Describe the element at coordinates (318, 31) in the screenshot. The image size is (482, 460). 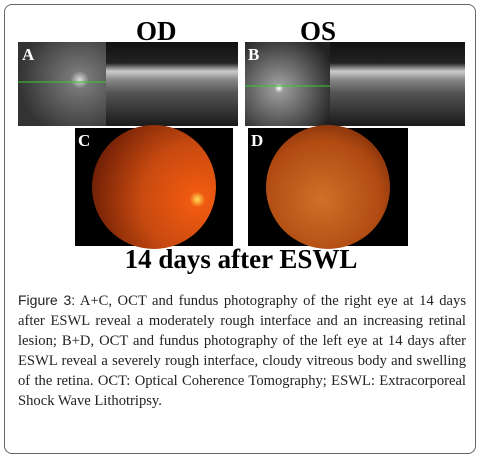
I see `header-os: OS` at that location.